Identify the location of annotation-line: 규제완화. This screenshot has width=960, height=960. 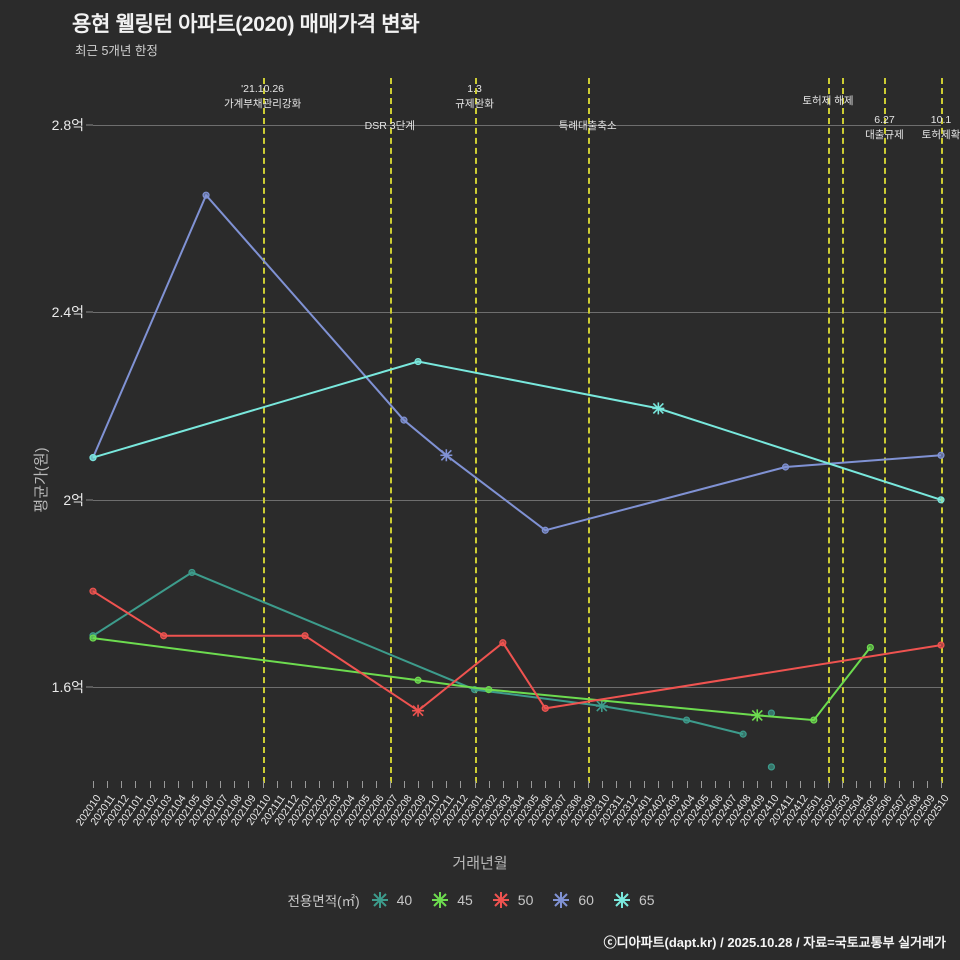
(474, 104).